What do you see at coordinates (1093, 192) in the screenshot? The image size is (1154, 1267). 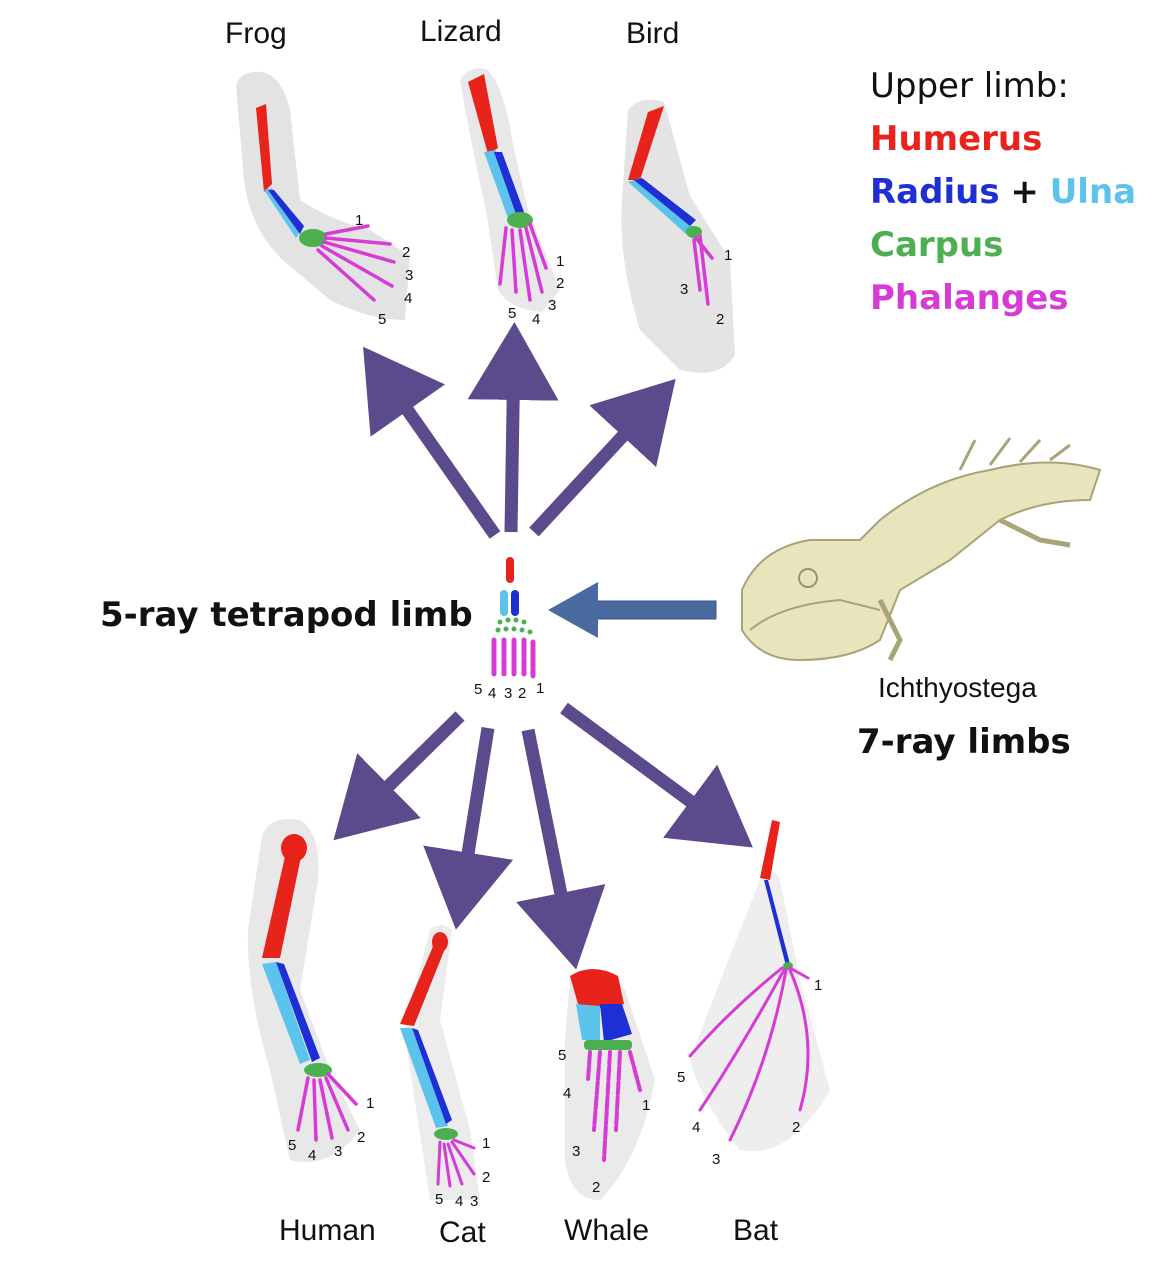 I see `legend-ulna: Ulna` at bounding box center [1093, 192].